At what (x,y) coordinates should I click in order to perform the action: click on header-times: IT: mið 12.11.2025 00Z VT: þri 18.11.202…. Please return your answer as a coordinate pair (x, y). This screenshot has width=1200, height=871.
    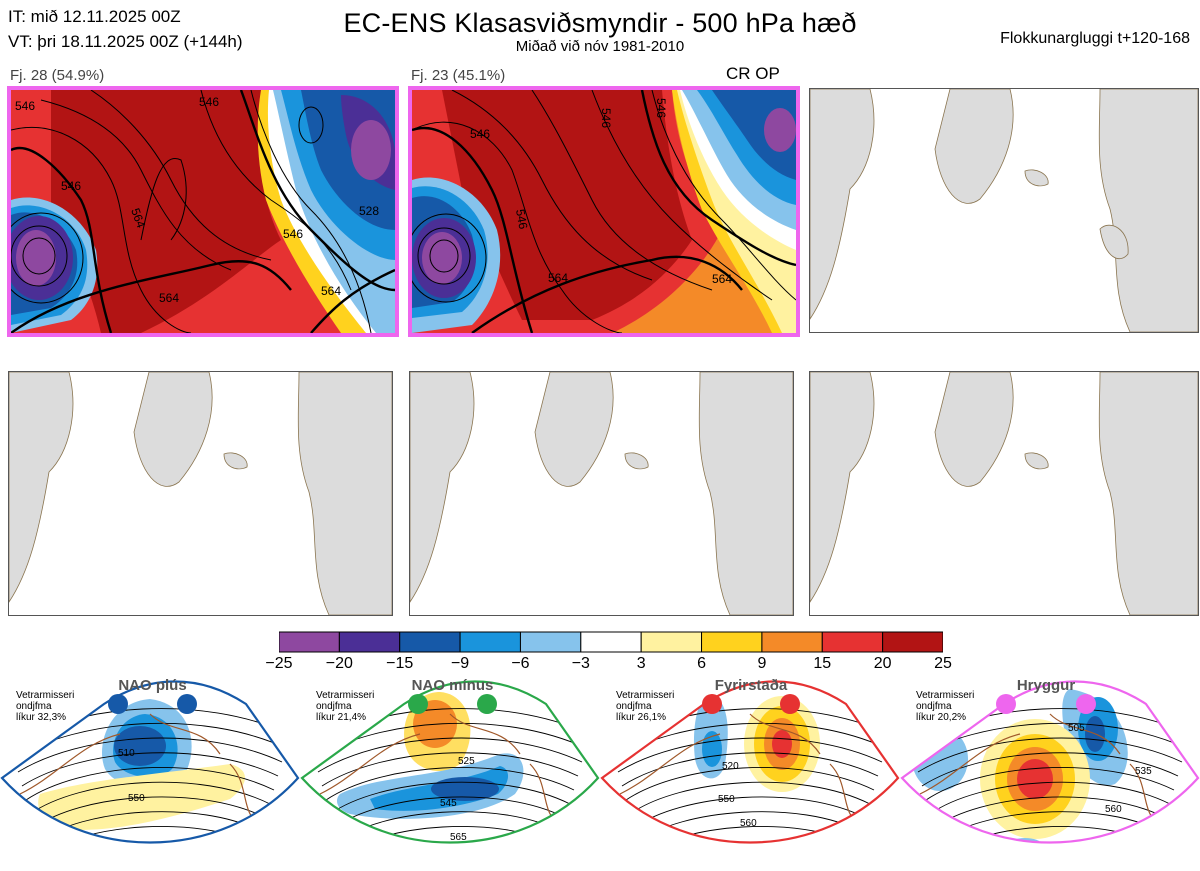
    Looking at the image, I should click on (125, 29).